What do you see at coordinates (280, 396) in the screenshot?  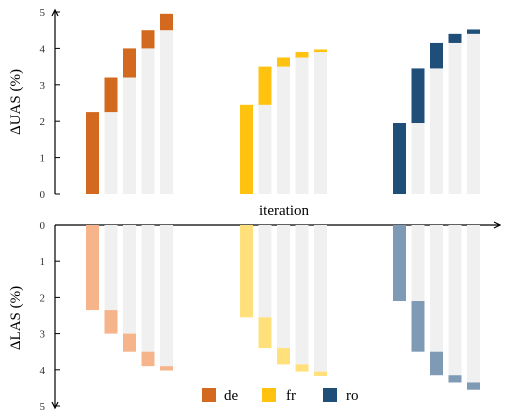 I see `legend: de fr ro` at bounding box center [280, 396].